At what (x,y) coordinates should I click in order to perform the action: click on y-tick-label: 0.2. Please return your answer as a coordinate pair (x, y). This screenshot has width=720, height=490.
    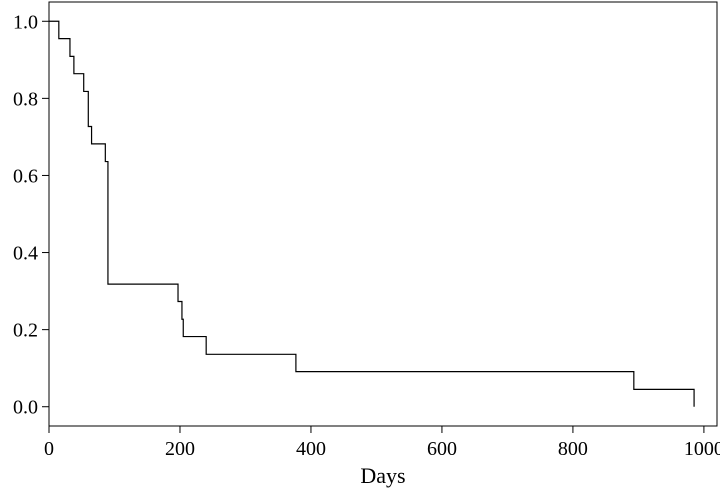
    Looking at the image, I should click on (25, 331).